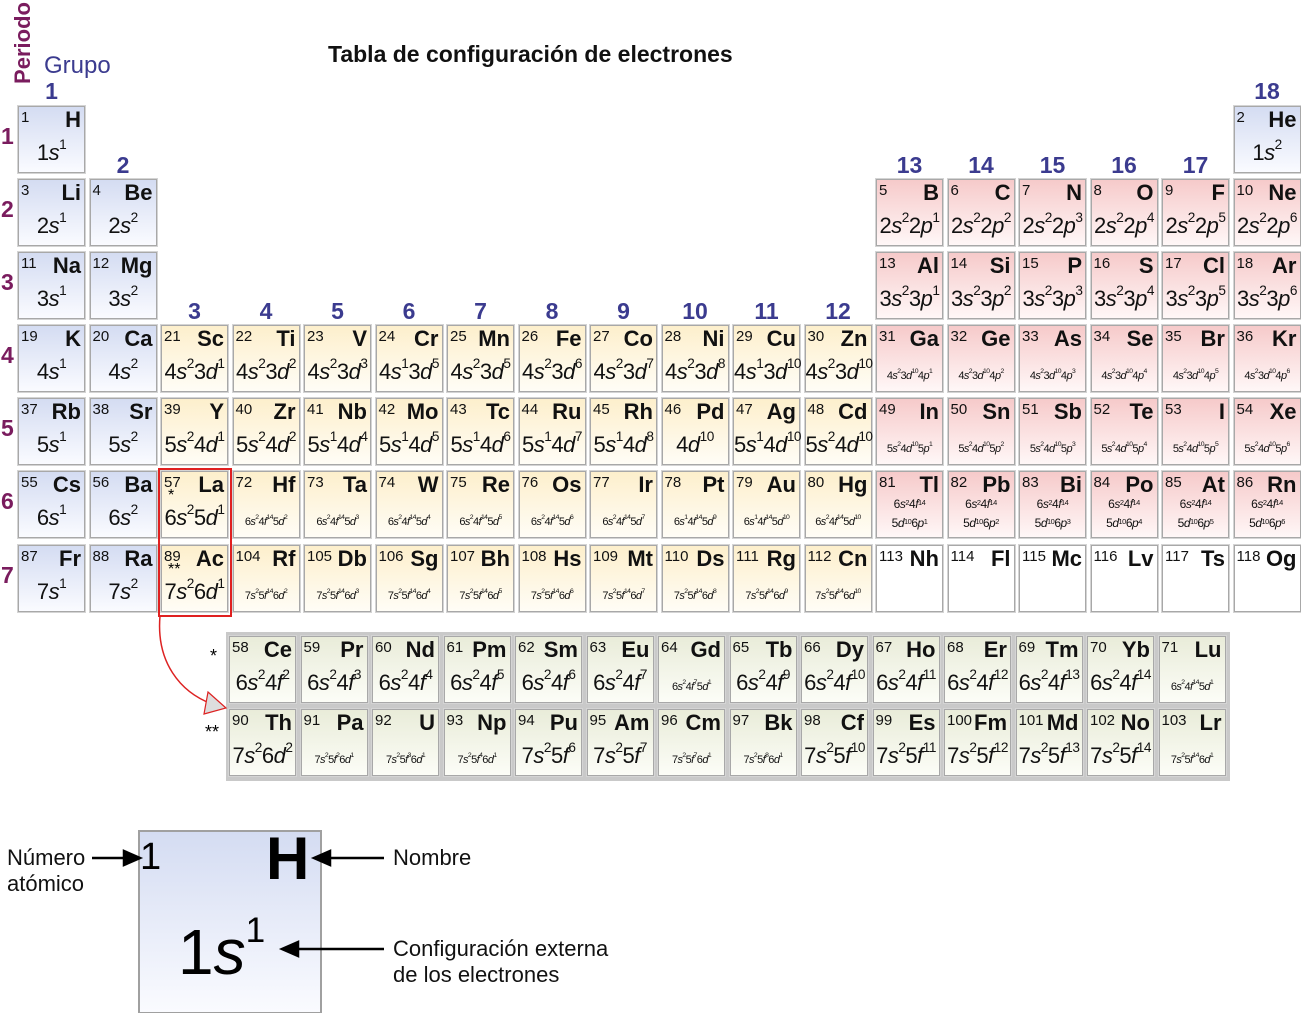 This screenshot has height=1013, width=1301. I want to click on atomic-number: 80, so click(816, 482).